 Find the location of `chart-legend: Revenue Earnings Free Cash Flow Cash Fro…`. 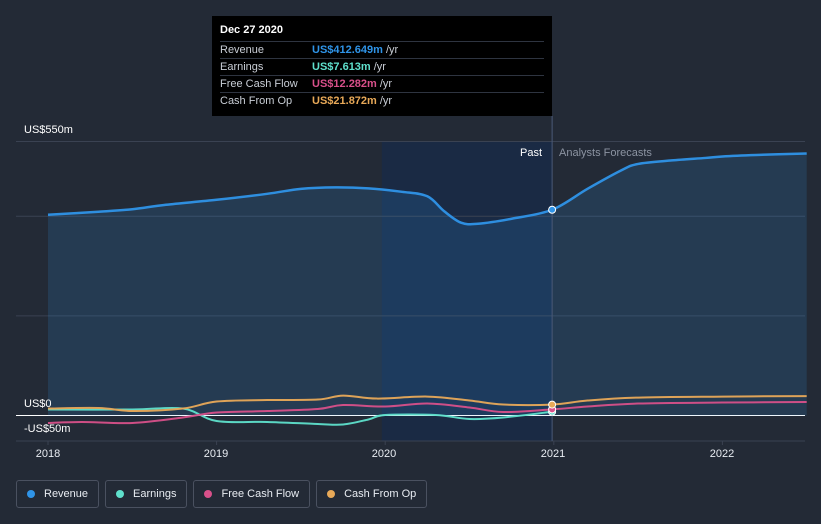

chart-legend: Revenue Earnings Free Cash Flow Cash Fro… is located at coordinates (222, 494).